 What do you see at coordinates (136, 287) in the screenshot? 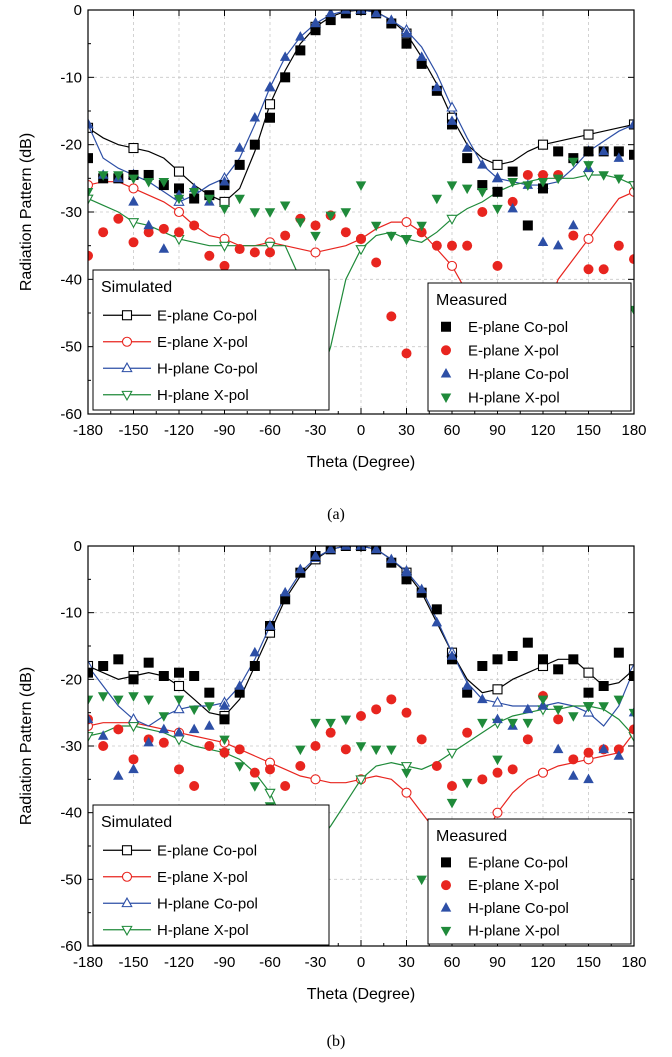
I see `legend-title: Simulated` at bounding box center [136, 287].